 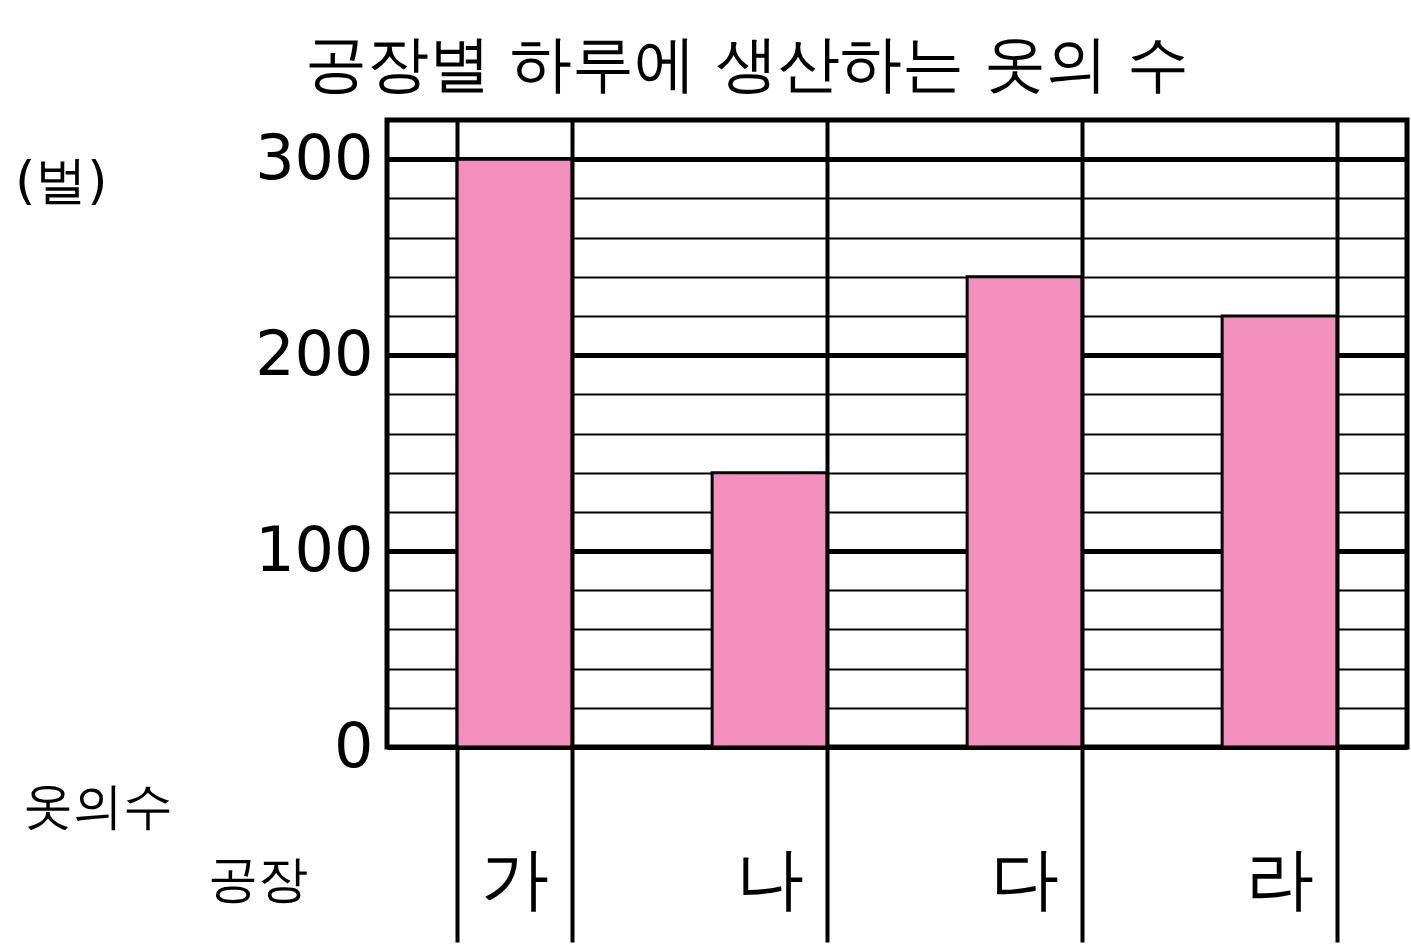 I want to click on y-tick-label: 100, so click(x=314, y=549).